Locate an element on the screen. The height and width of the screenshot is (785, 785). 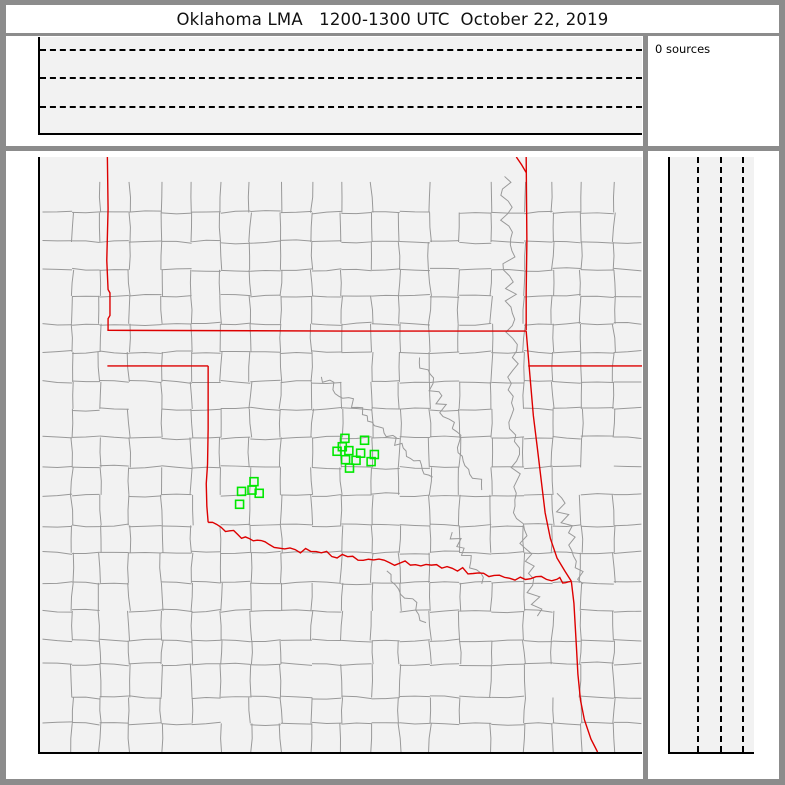
x-axis-tick-label: 15.0 is located at coordinates (742, 753).